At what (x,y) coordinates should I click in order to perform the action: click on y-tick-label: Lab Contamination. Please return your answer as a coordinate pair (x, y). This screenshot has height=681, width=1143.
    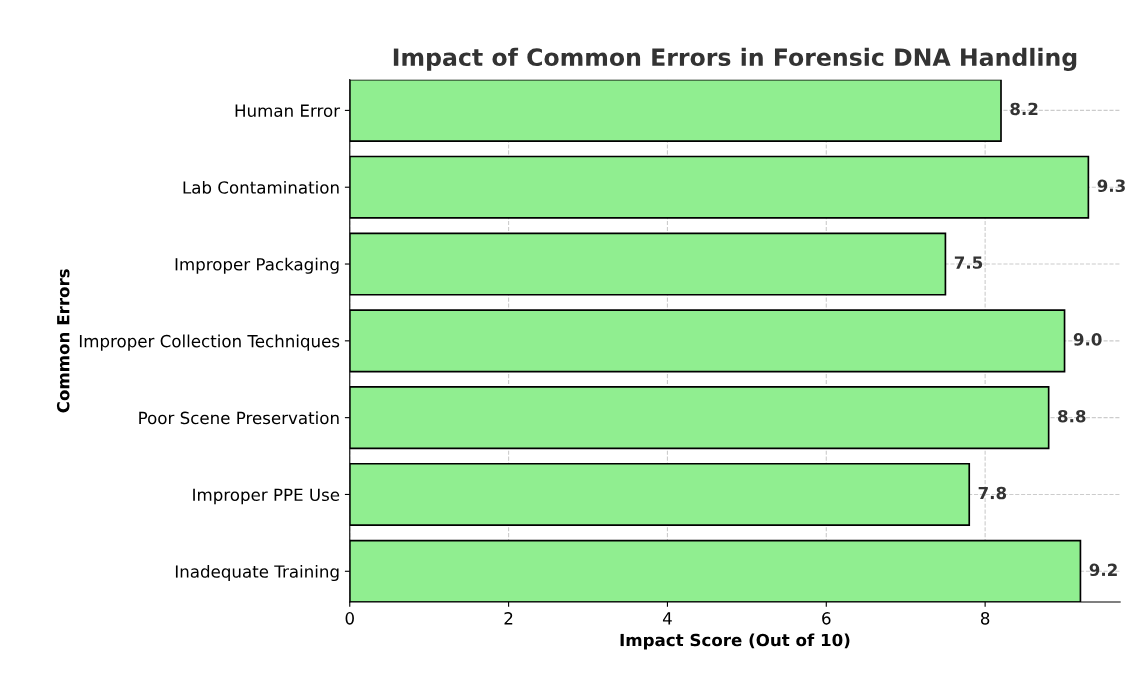
    Looking at the image, I should click on (261, 187).